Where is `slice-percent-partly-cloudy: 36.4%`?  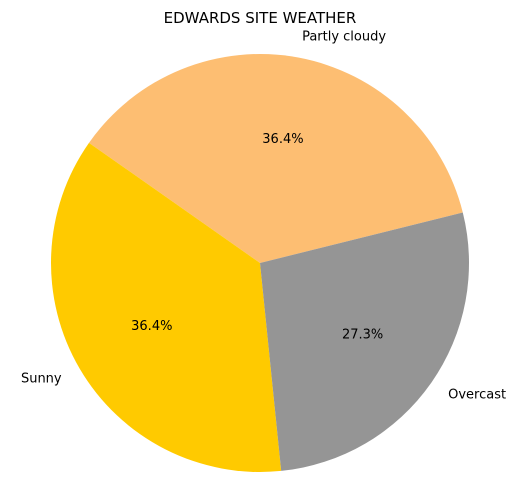
slice-percent-partly-cloudy: 36.4% is located at coordinates (282, 139).